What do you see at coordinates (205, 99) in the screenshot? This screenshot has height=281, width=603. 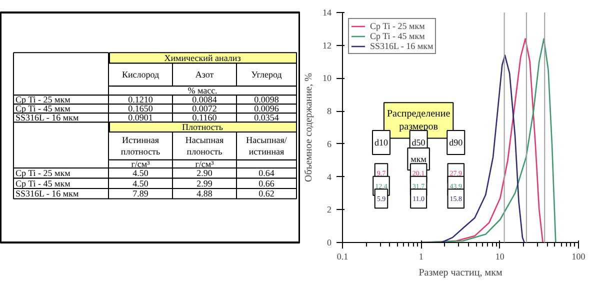 I see `text: 0.0084` at bounding box center [205, 99].